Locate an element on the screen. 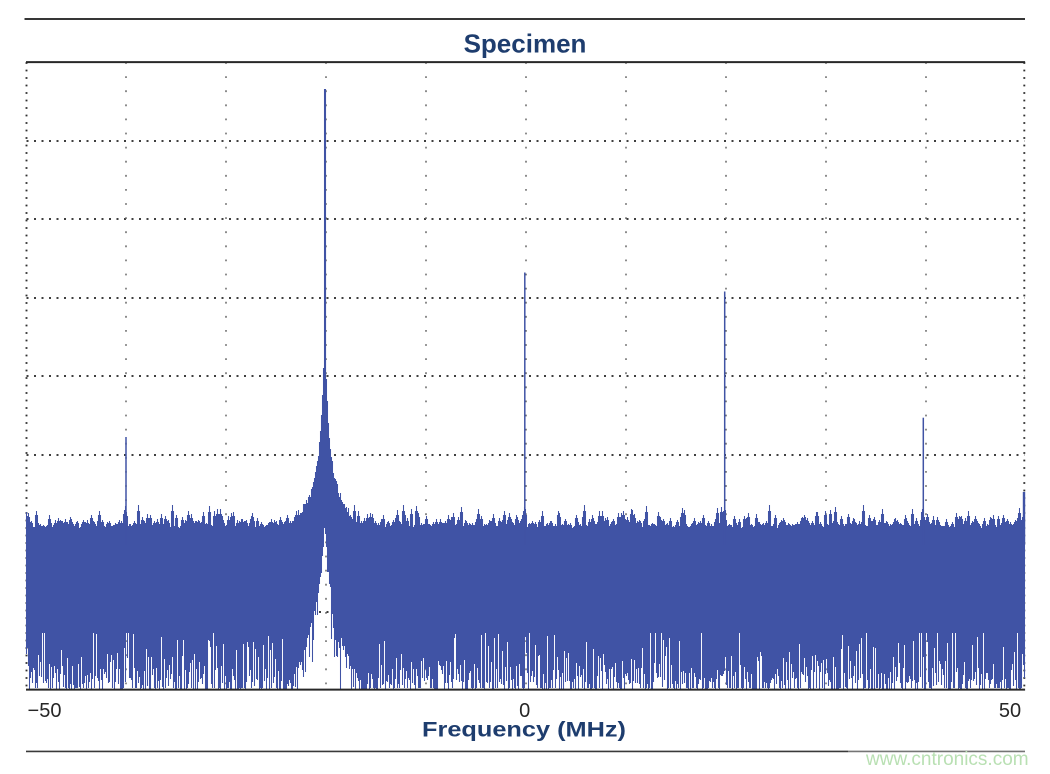 The height and width of the screenshot is (774, 1050). svg-text: 50 is located at coordinates (1010, 711).